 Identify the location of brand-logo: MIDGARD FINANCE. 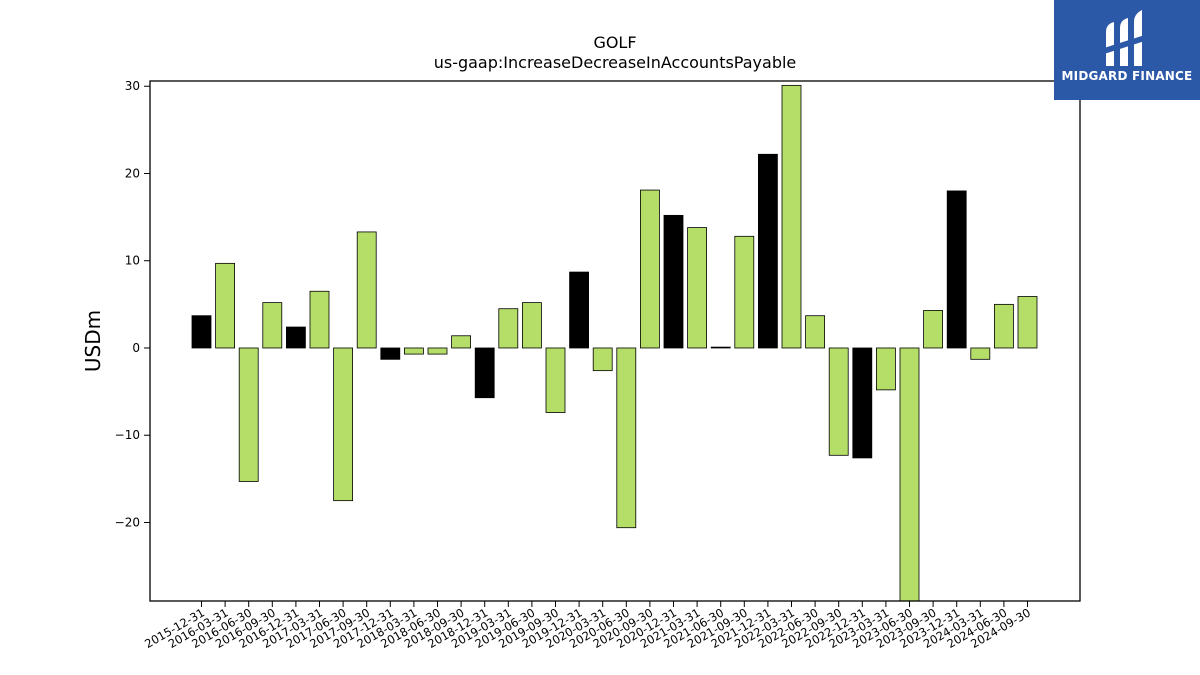
(1127, 50).